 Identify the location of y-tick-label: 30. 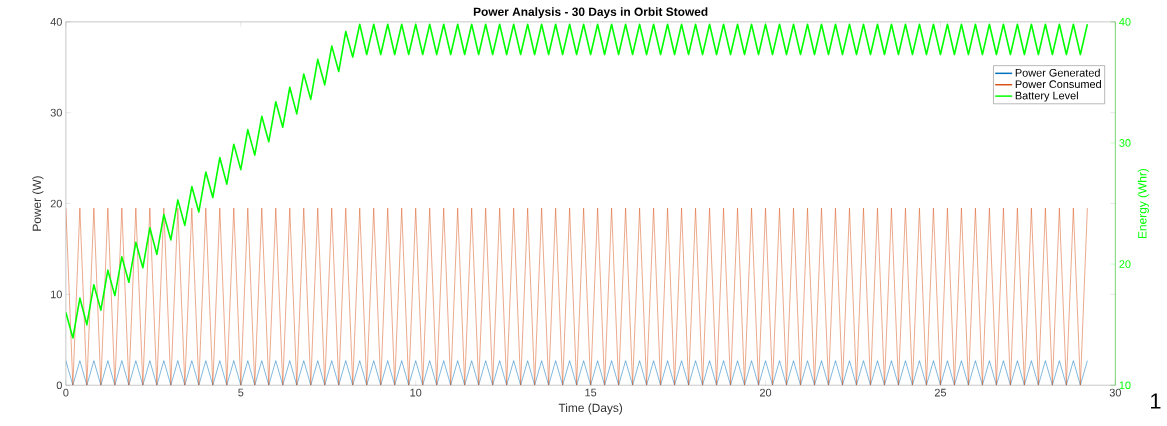
(56, 112).